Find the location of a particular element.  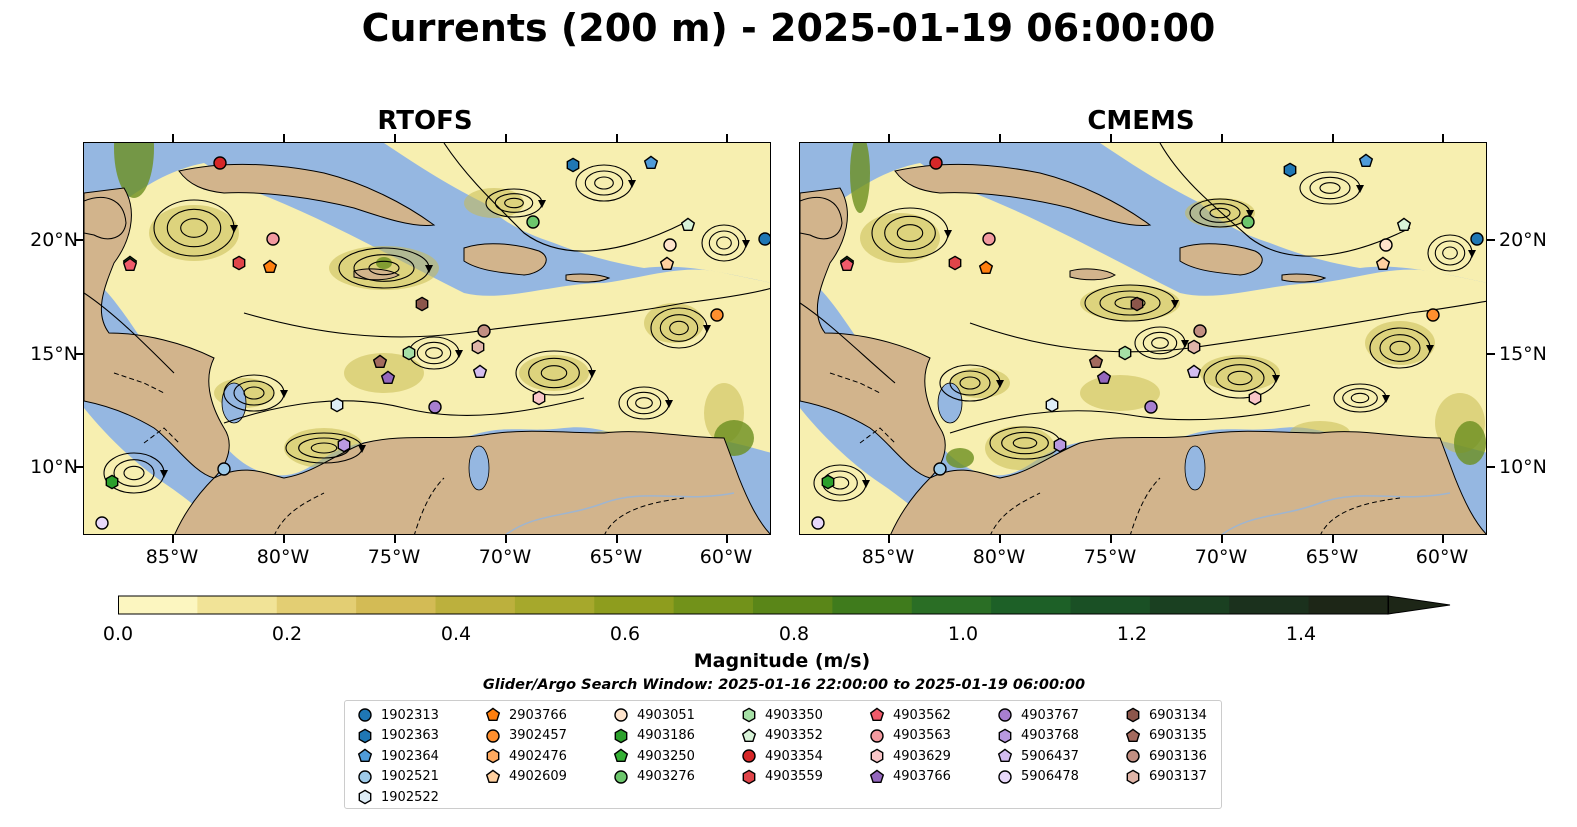

float-marker-5906437-cmems is located at coordinates (1194, 371).